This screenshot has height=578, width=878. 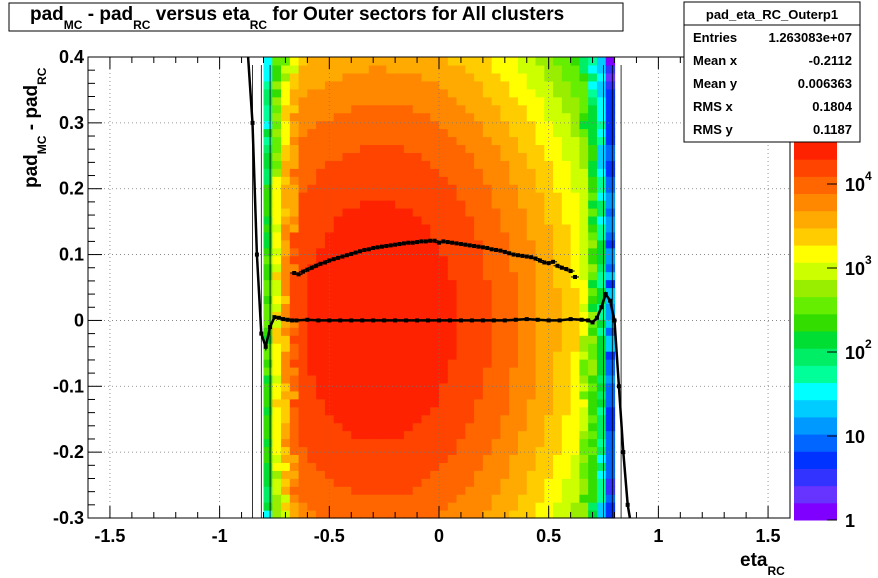 What do you see at coordinates (79, 320) in the screenshot?
I see `y-tick-label: 0` at bounding box center [79, 320].